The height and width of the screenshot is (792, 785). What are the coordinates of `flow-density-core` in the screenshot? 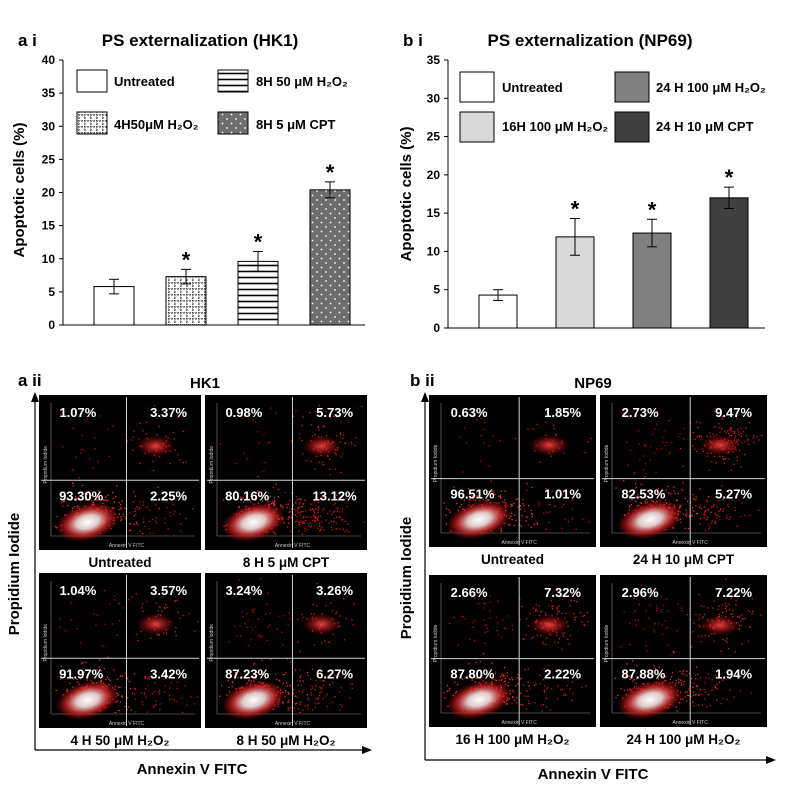 It's located at (650, 520).